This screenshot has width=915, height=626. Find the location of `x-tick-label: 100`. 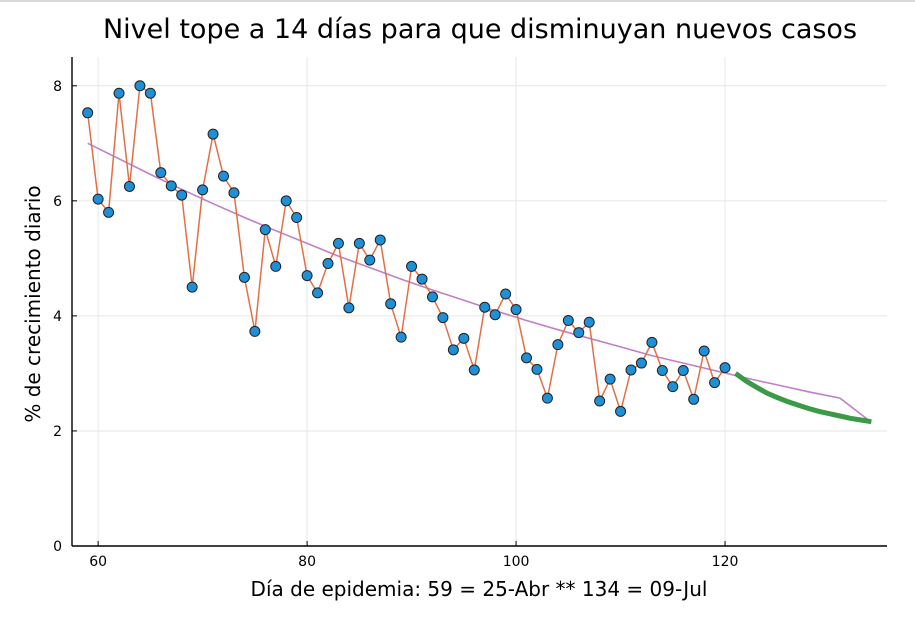

x-tick-label: 100 is located at coordinates (516, 562).